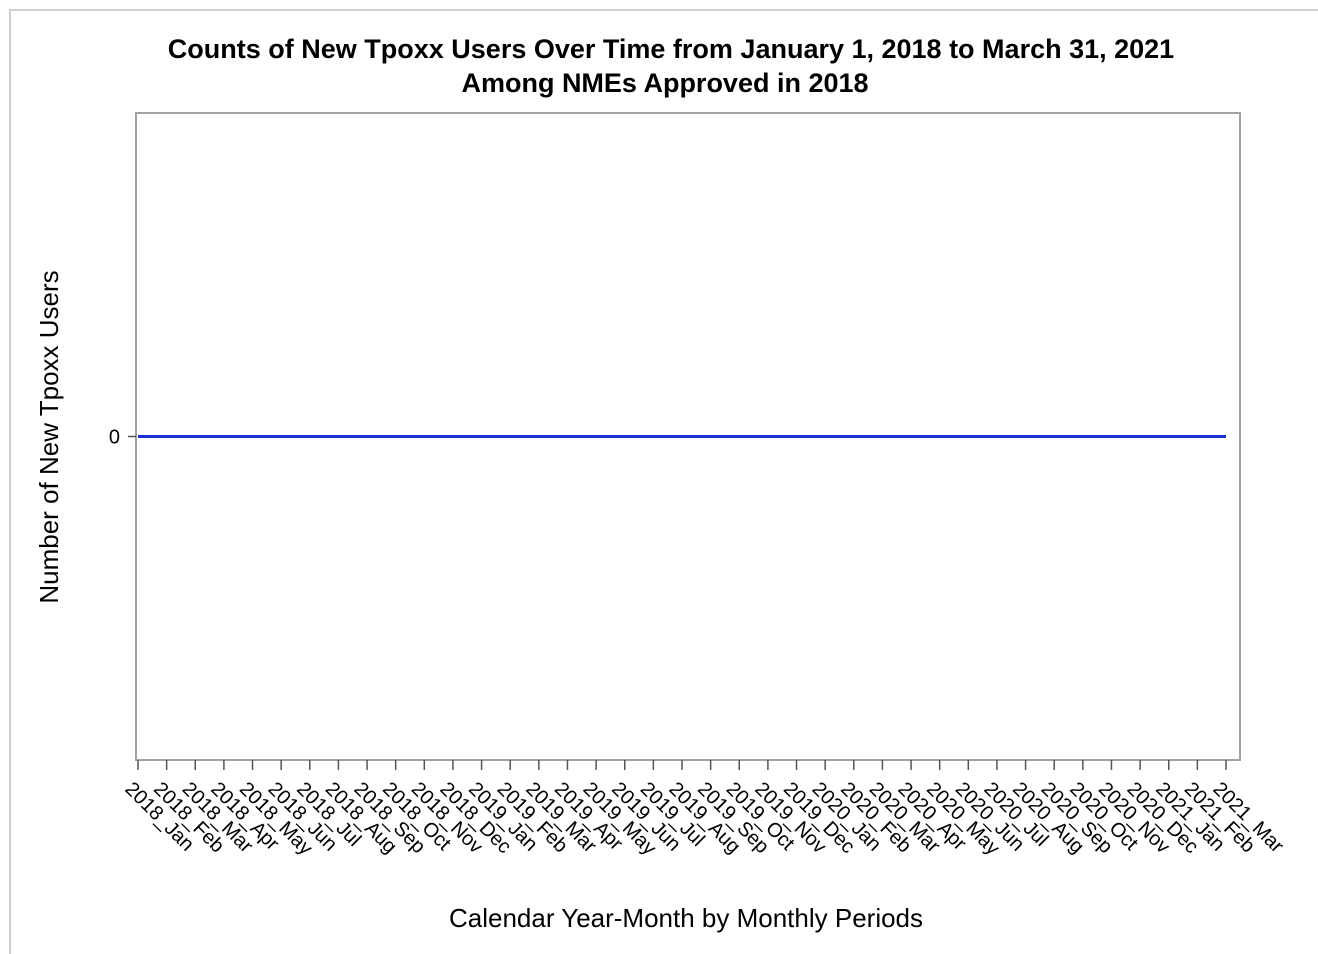  Describe the element at coordinates (114, 438) in the screenshot. I see `y-tick-label: 0` at that location.